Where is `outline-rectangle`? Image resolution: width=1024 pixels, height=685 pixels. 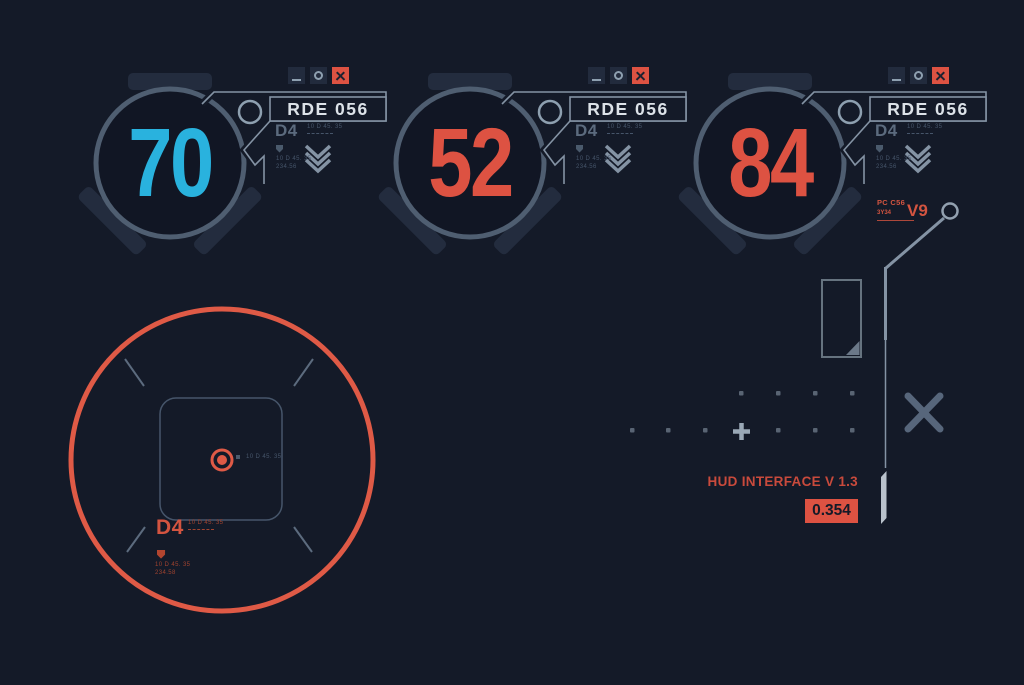
outline-rectangle is located at coordinates (841, 318).